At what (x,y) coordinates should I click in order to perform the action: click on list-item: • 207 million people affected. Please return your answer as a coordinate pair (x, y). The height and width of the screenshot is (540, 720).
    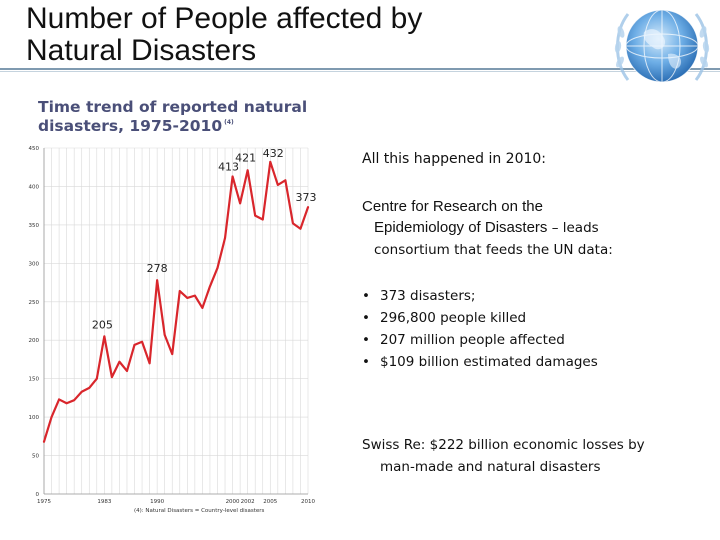
    Looking at the image, I should click on (480, 340).